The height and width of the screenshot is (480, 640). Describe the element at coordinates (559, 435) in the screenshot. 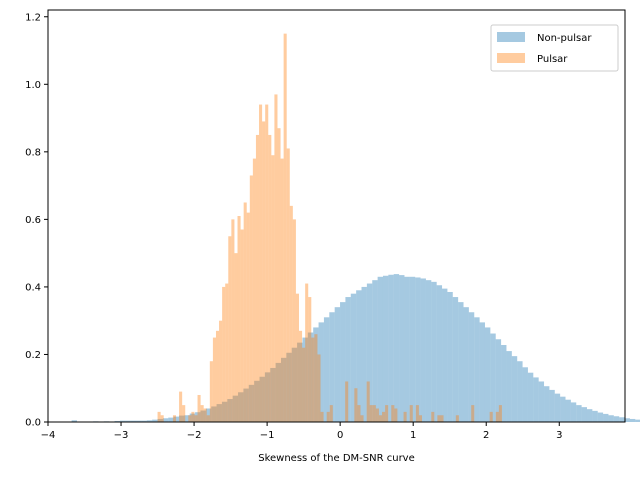

I see `x-tick-label: 3` at that location.